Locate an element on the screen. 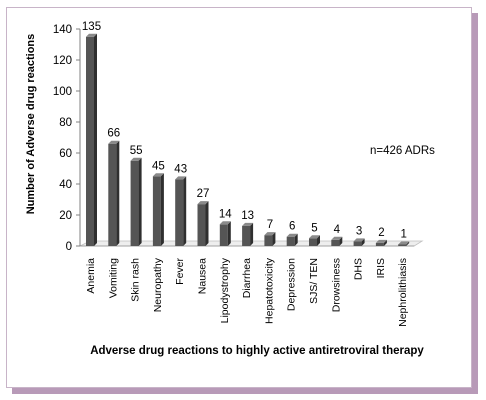  data-label: 27 is located at coordinates (203, 194).